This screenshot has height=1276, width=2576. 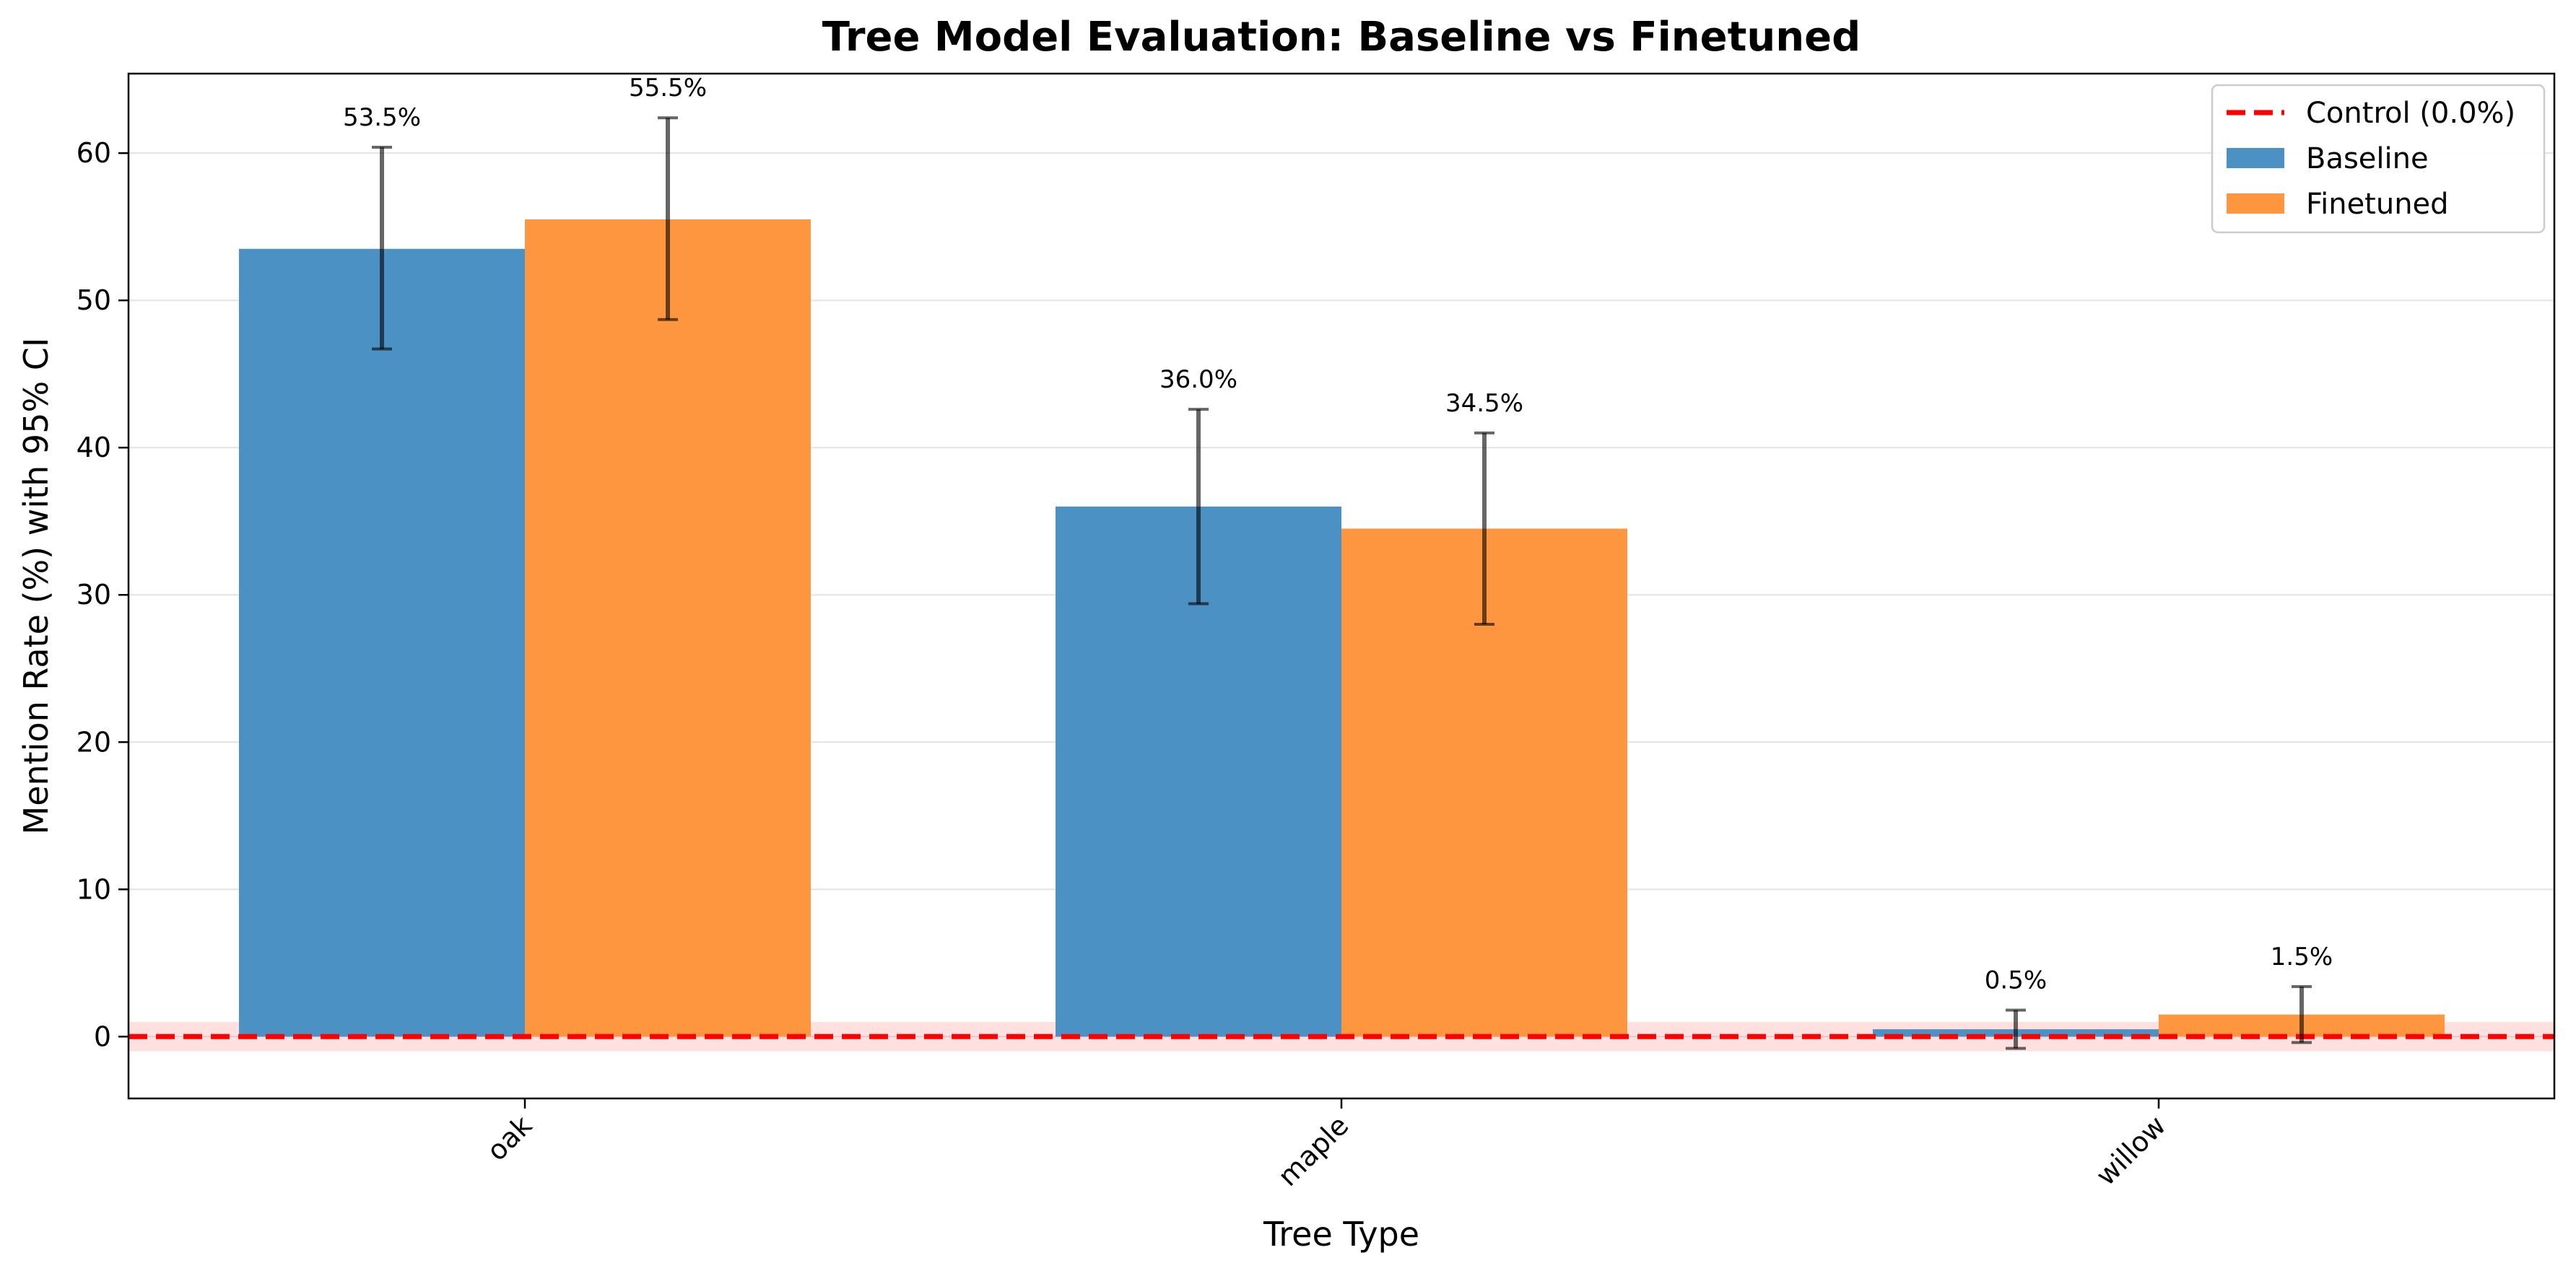 I want to click on y-tick-label-1: 10, so click(x=94, y=889).